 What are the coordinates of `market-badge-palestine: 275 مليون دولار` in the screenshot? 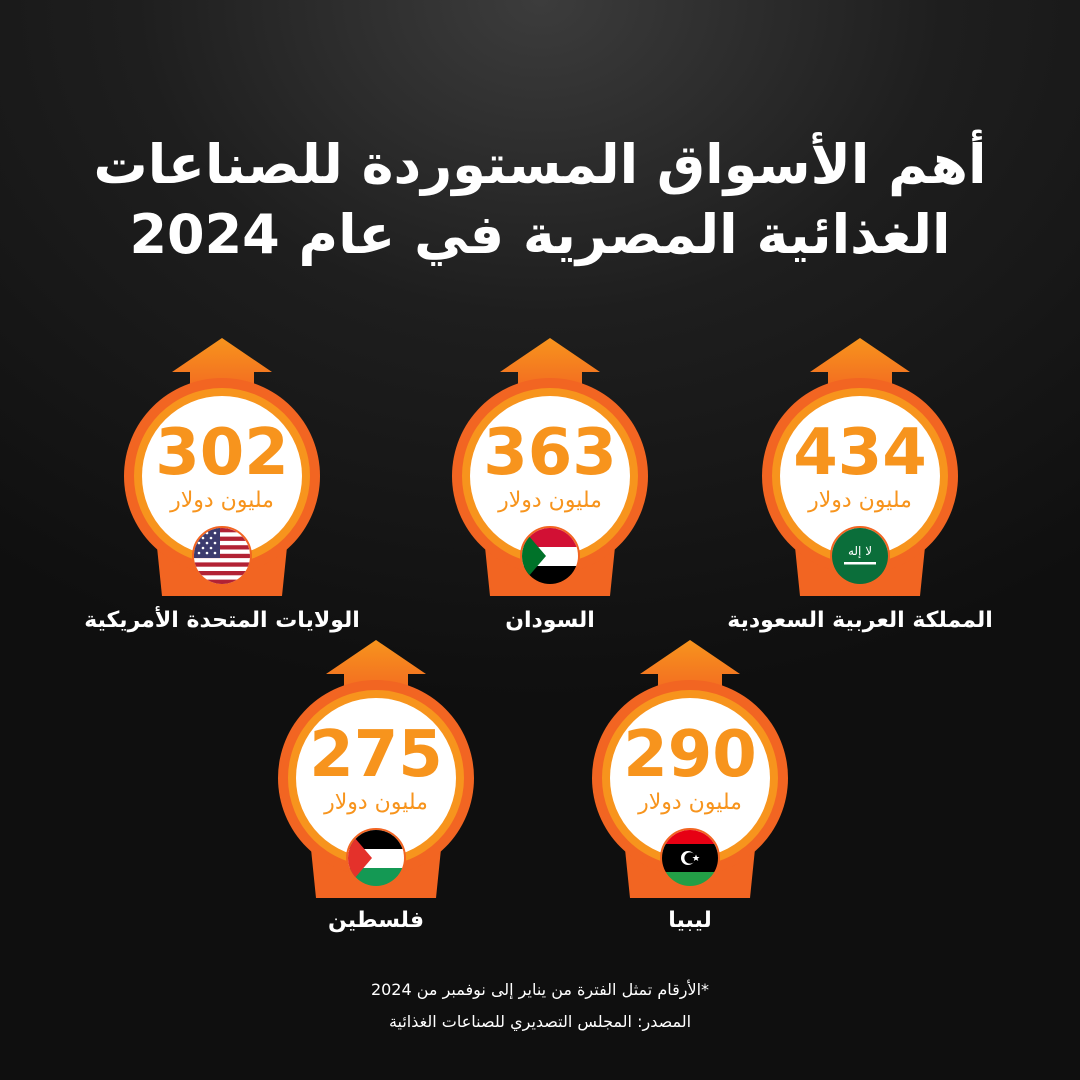 It's located at (376, 770).